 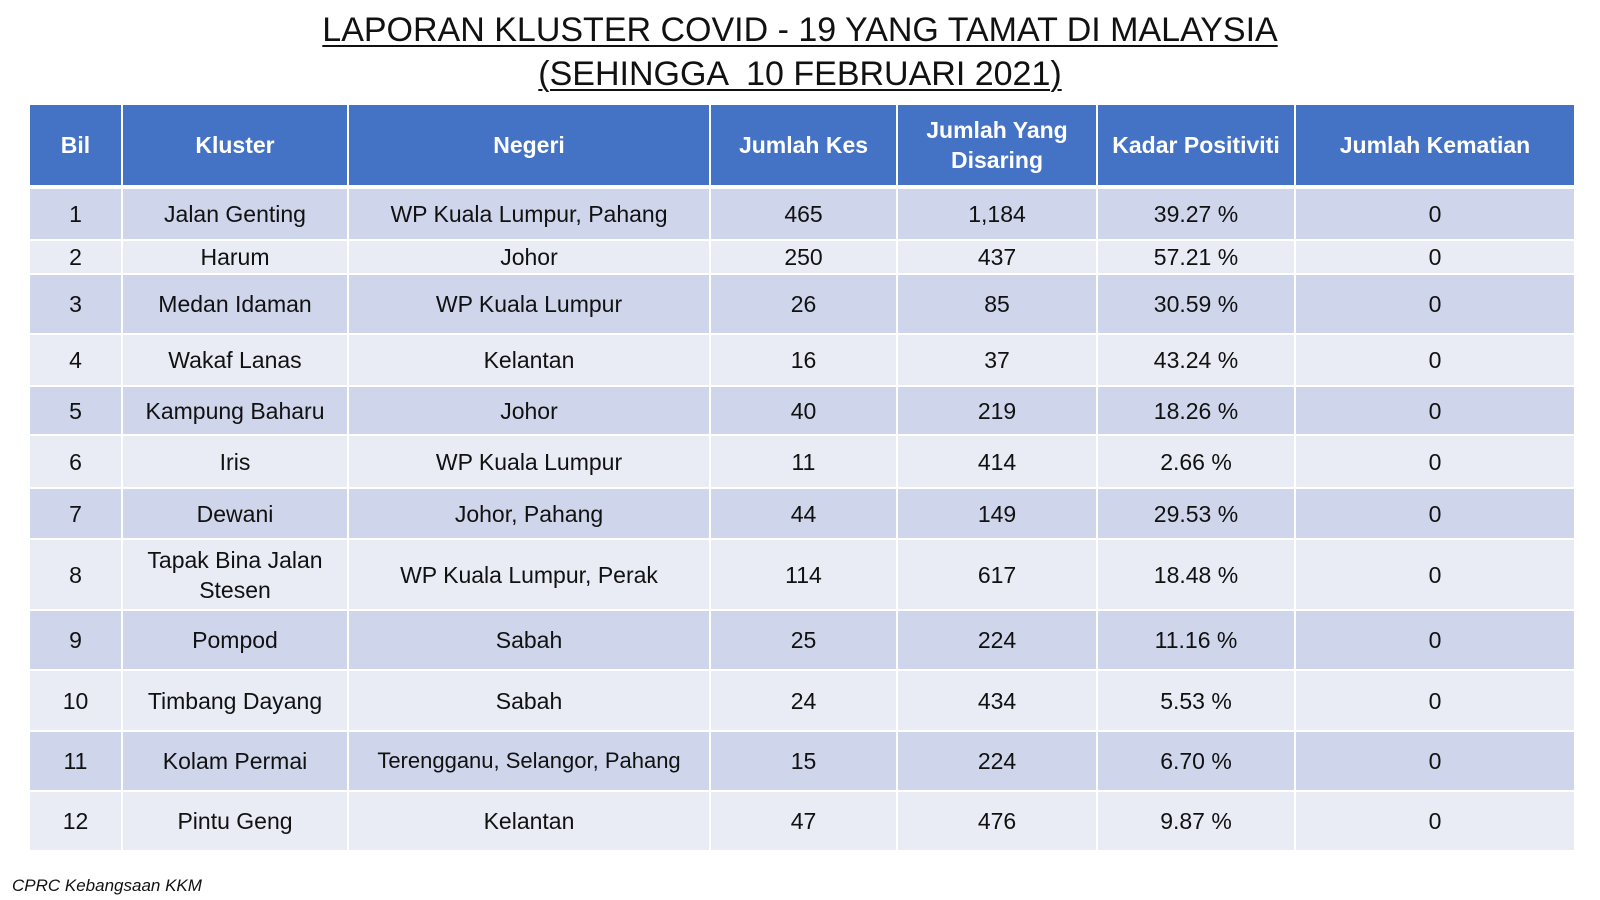 I want to click on cell-negeri: Terengganu, Selangor, Pahang, so click(x=529, y=761).